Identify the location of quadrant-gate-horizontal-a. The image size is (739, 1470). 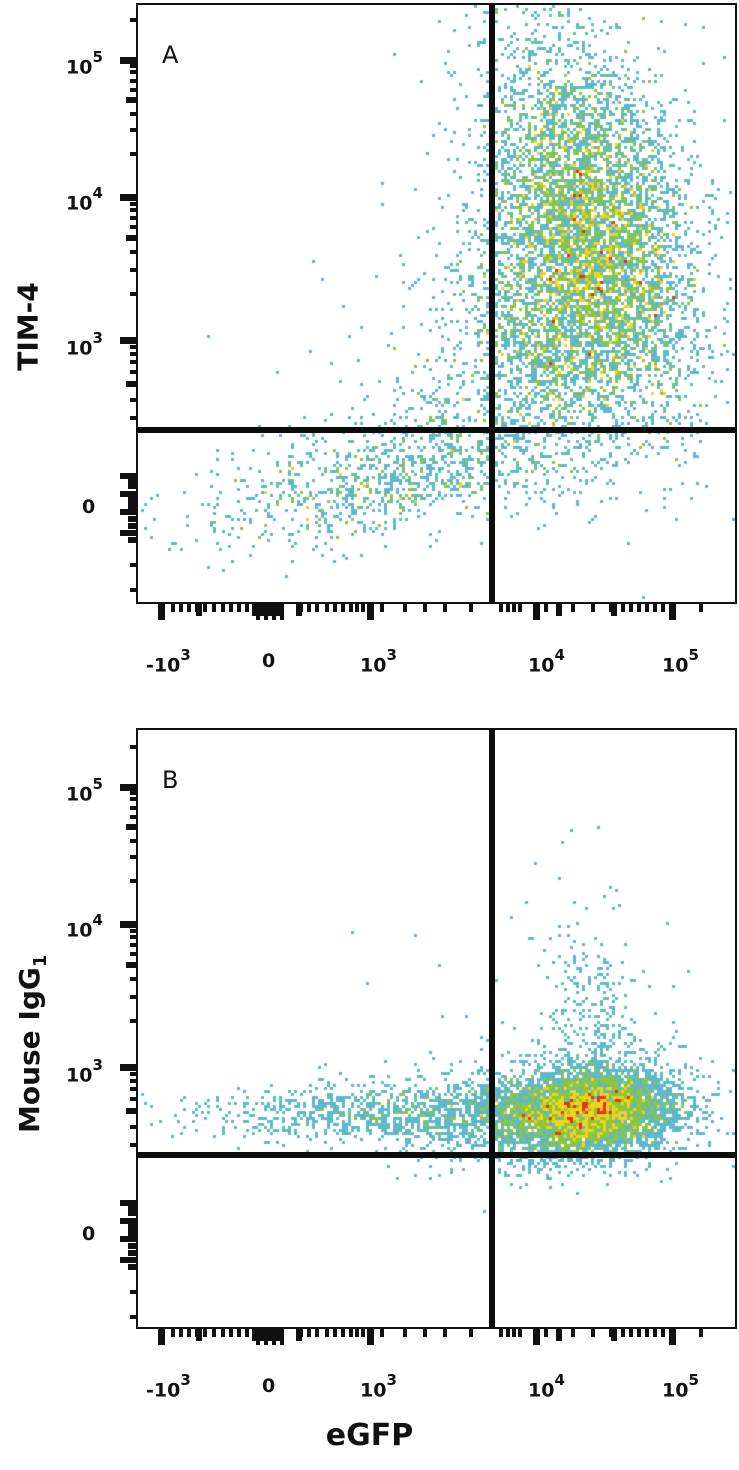
(436, 430).